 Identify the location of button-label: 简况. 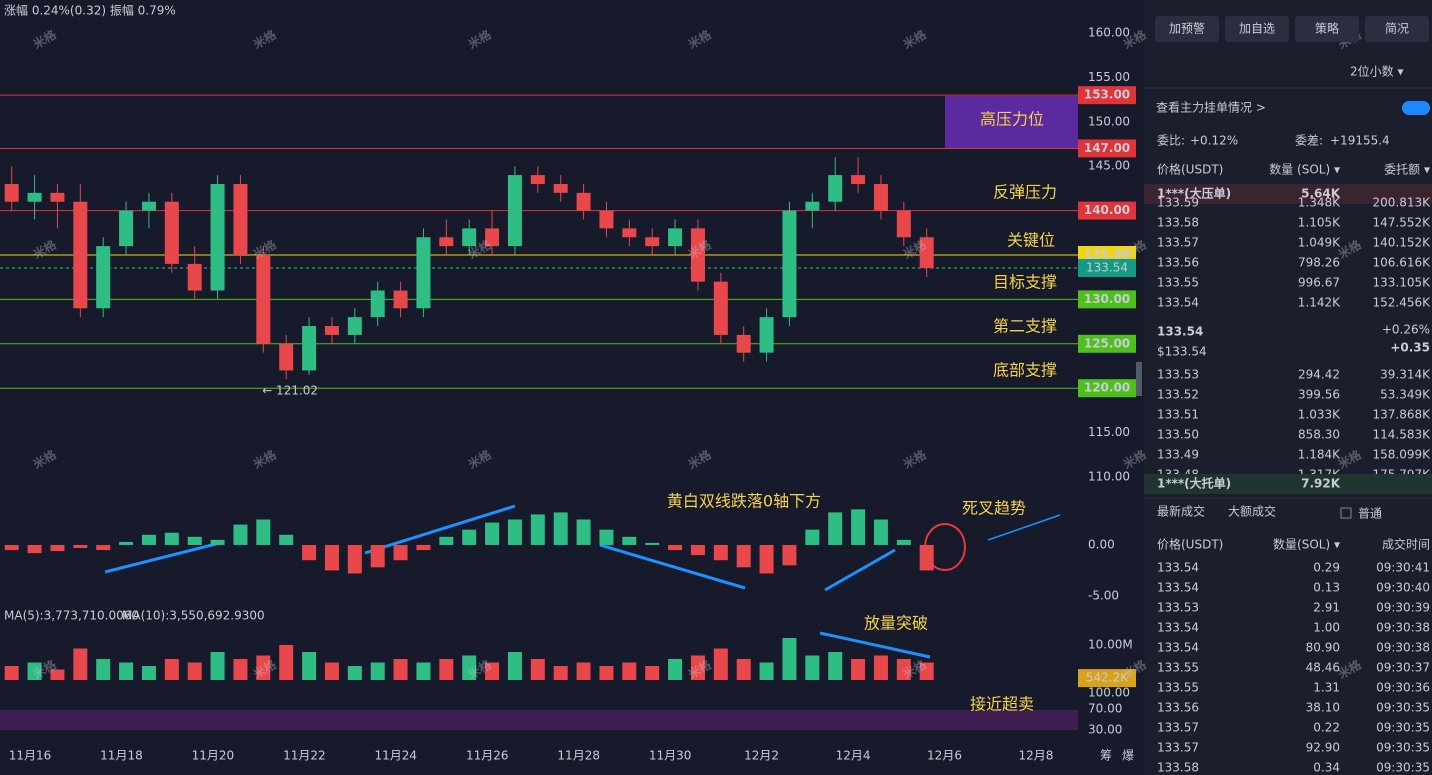
(1397, 29).